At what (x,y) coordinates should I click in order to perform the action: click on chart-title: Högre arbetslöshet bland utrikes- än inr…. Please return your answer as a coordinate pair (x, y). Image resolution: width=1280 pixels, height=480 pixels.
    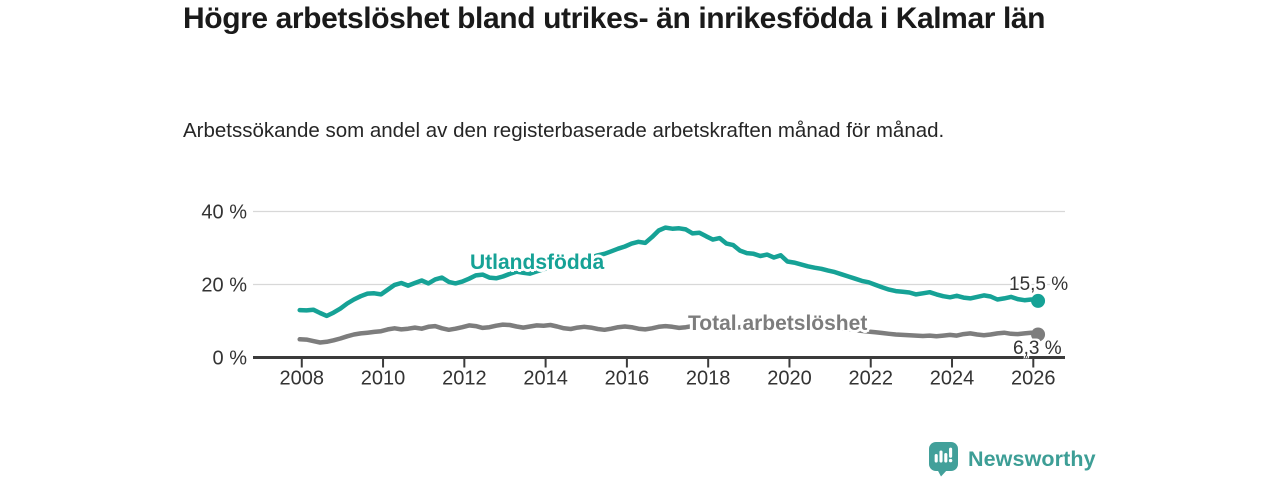
    Looking at the image, I should click on (614, 18).